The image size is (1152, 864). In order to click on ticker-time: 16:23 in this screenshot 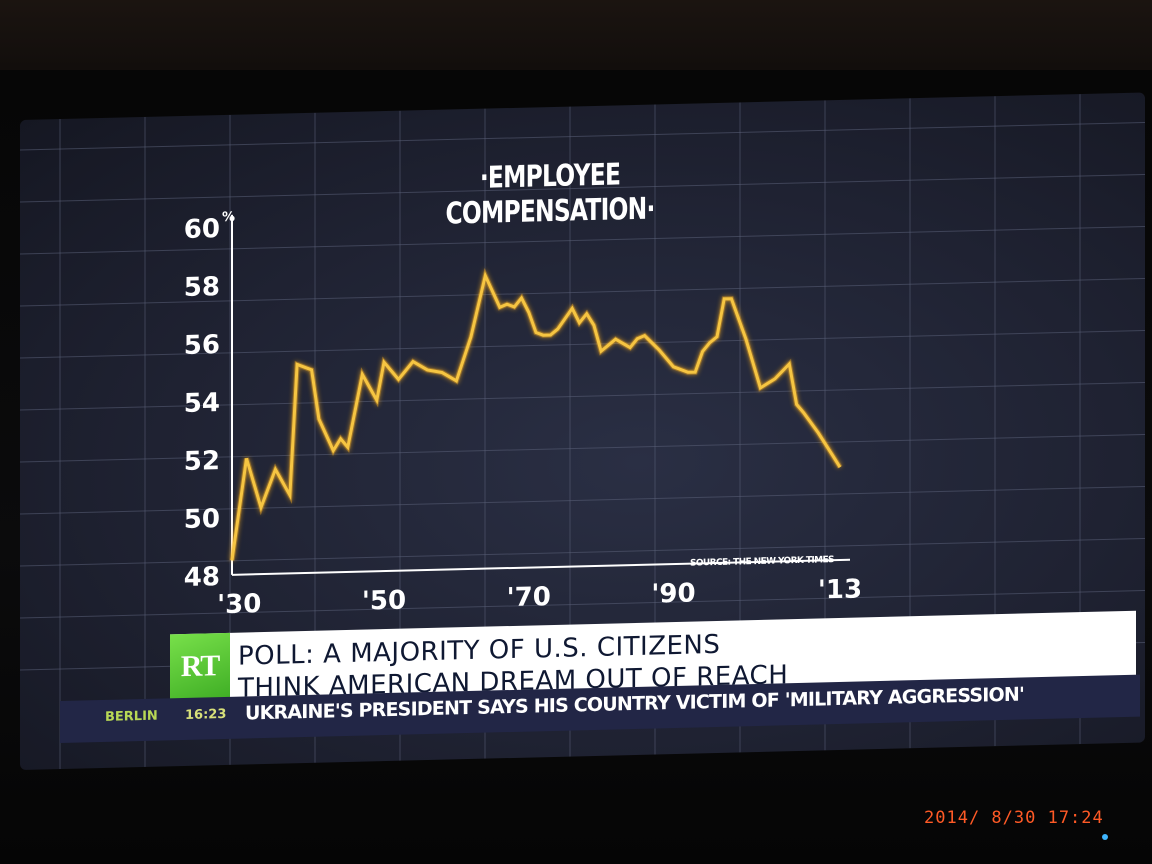, I will do `click(206, 714)`.